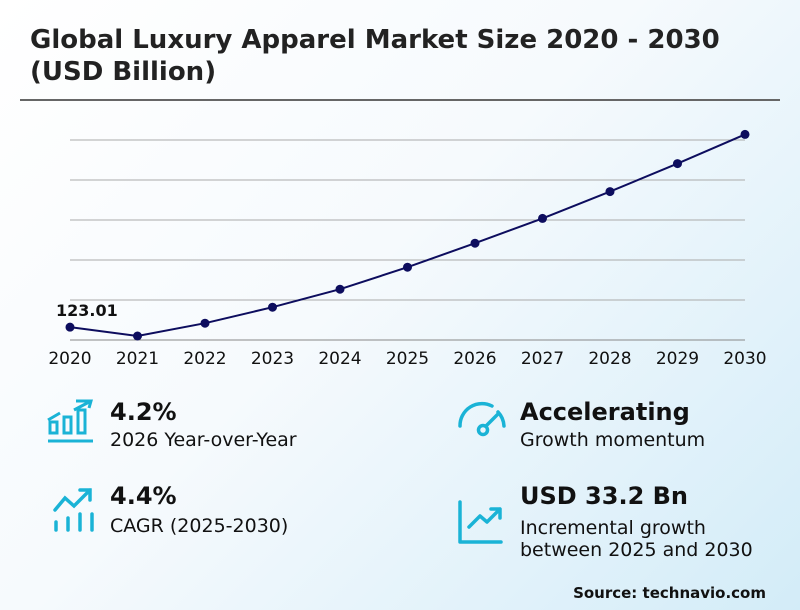 This screenshot has height=610, width=800. Describe the element at coordinates (143, 496) in the screenshot. I see `kpi-value: 4.4%` at that location.